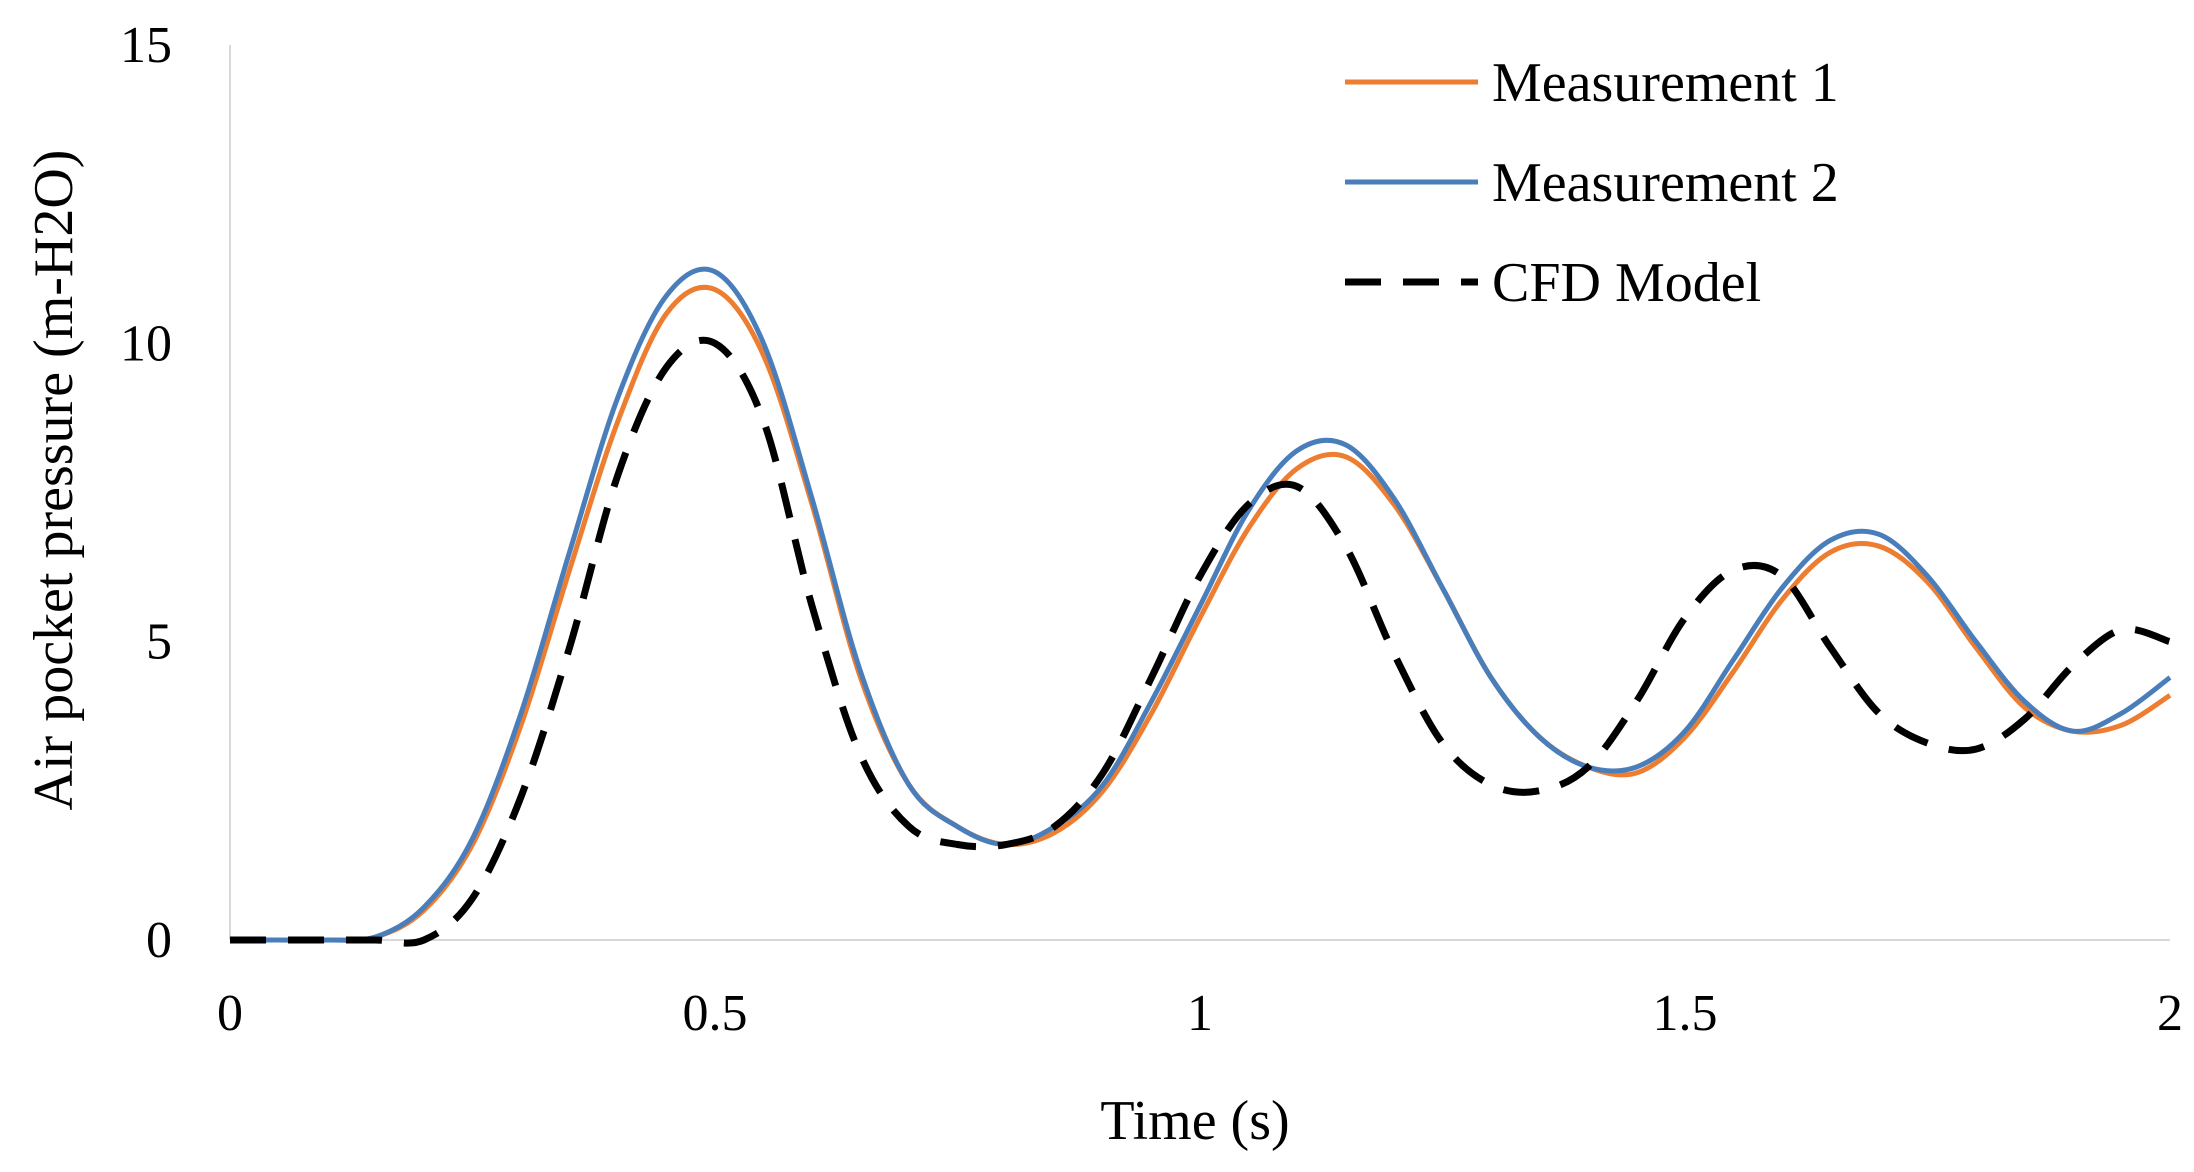 The width and height of the screenshot is (2194, 1172). I want to click on y-tick-label: 0, so click(159, 940).